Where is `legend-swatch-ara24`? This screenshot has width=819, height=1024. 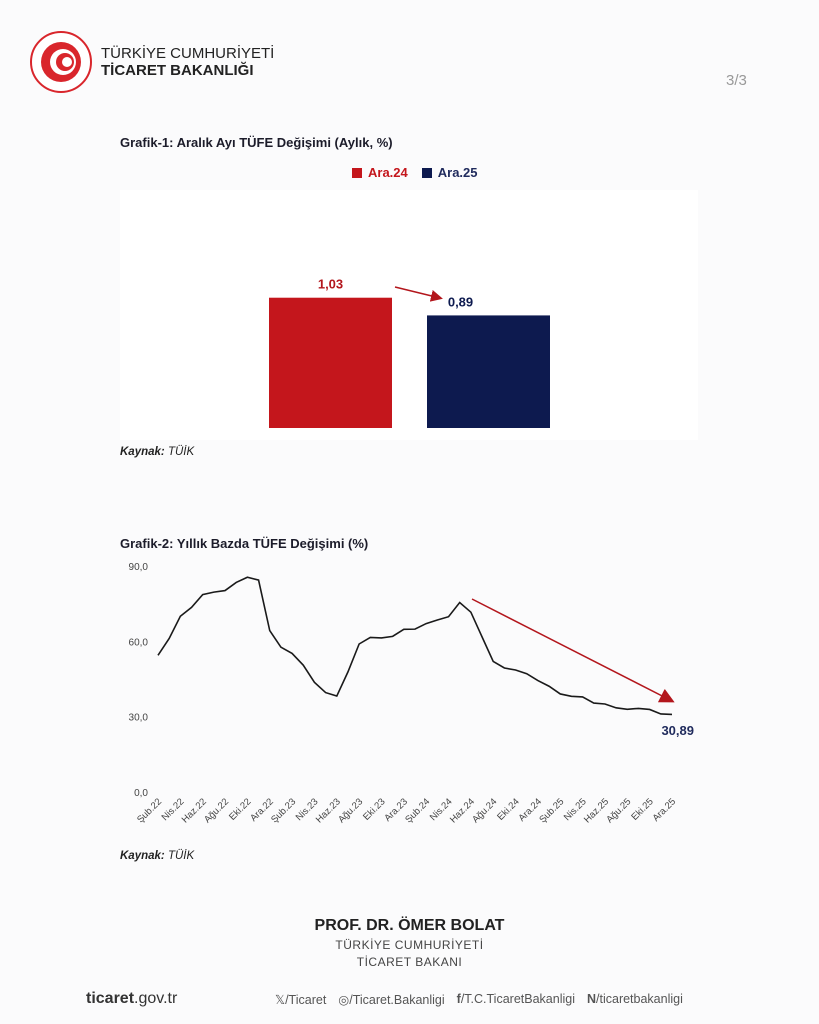
legend-swatch-ara24 is located at coordinates (357, 172).